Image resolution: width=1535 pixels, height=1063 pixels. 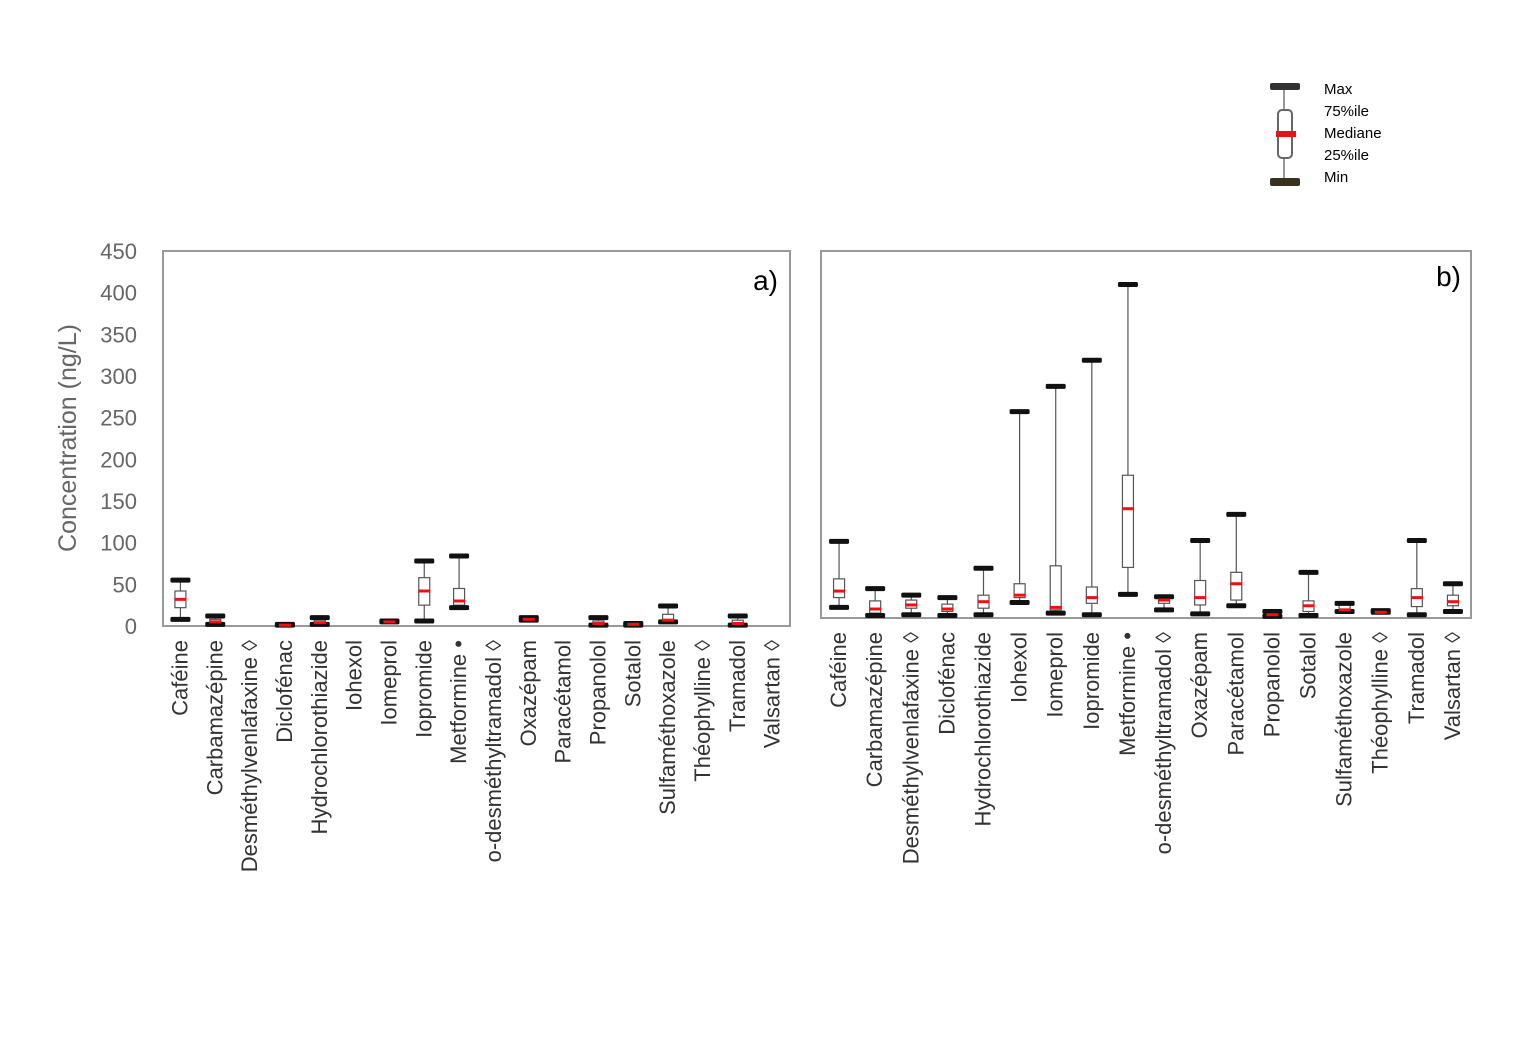 What do you see at coordinates (388, 683) in the screenshot?
I see `category-label: Iomeprol` at bounding box center [388, 683].